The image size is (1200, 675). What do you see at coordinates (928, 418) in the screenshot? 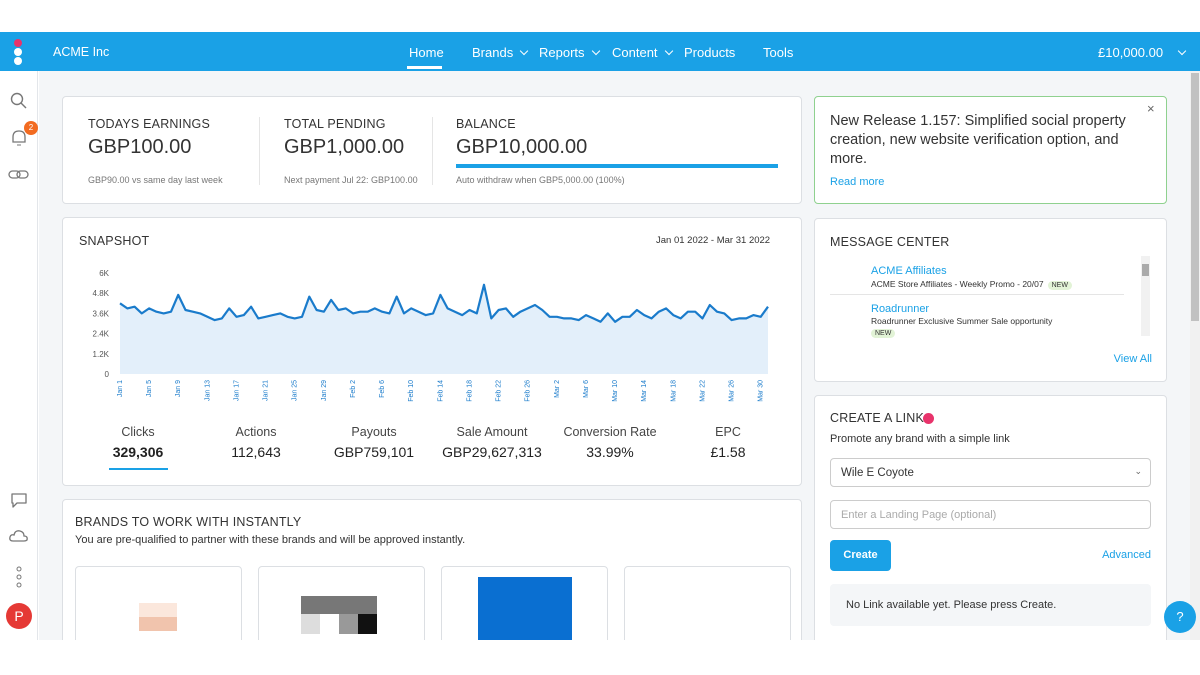
I see `info-icon` at bounding box center [928, 418].